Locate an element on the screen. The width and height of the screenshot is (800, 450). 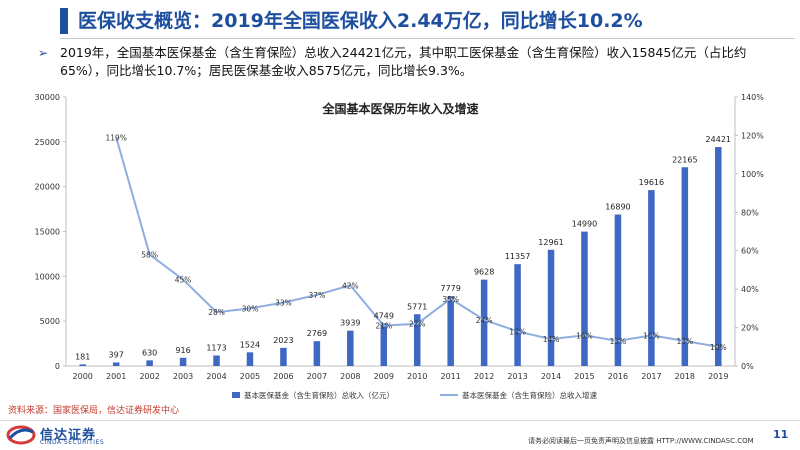
bar-value-label: 7779 is located at coordinates (450, 288).